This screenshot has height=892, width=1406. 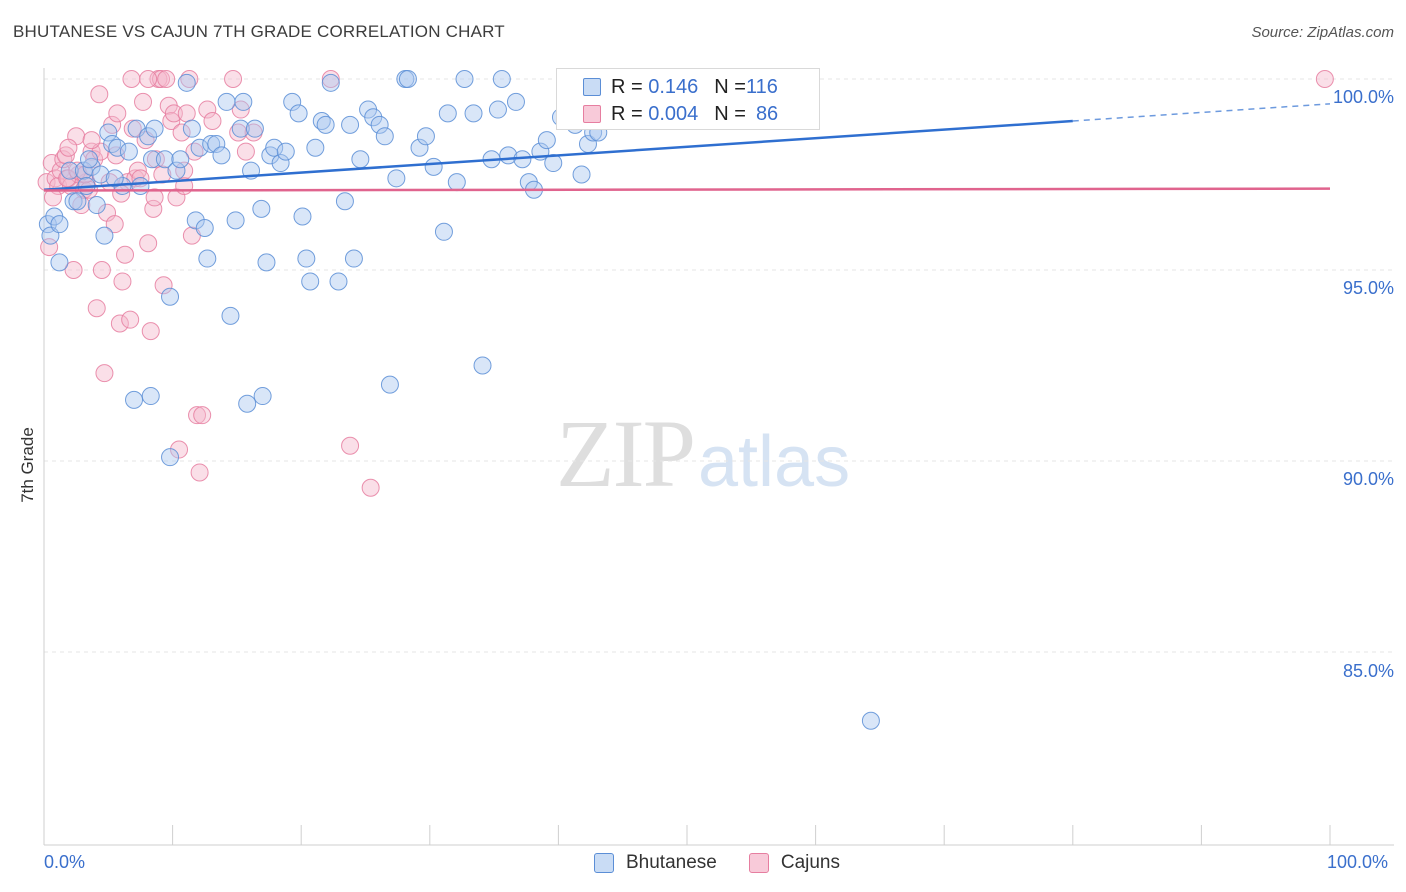 I want to click on cajun-trend-line, so click(x=687, y=189).